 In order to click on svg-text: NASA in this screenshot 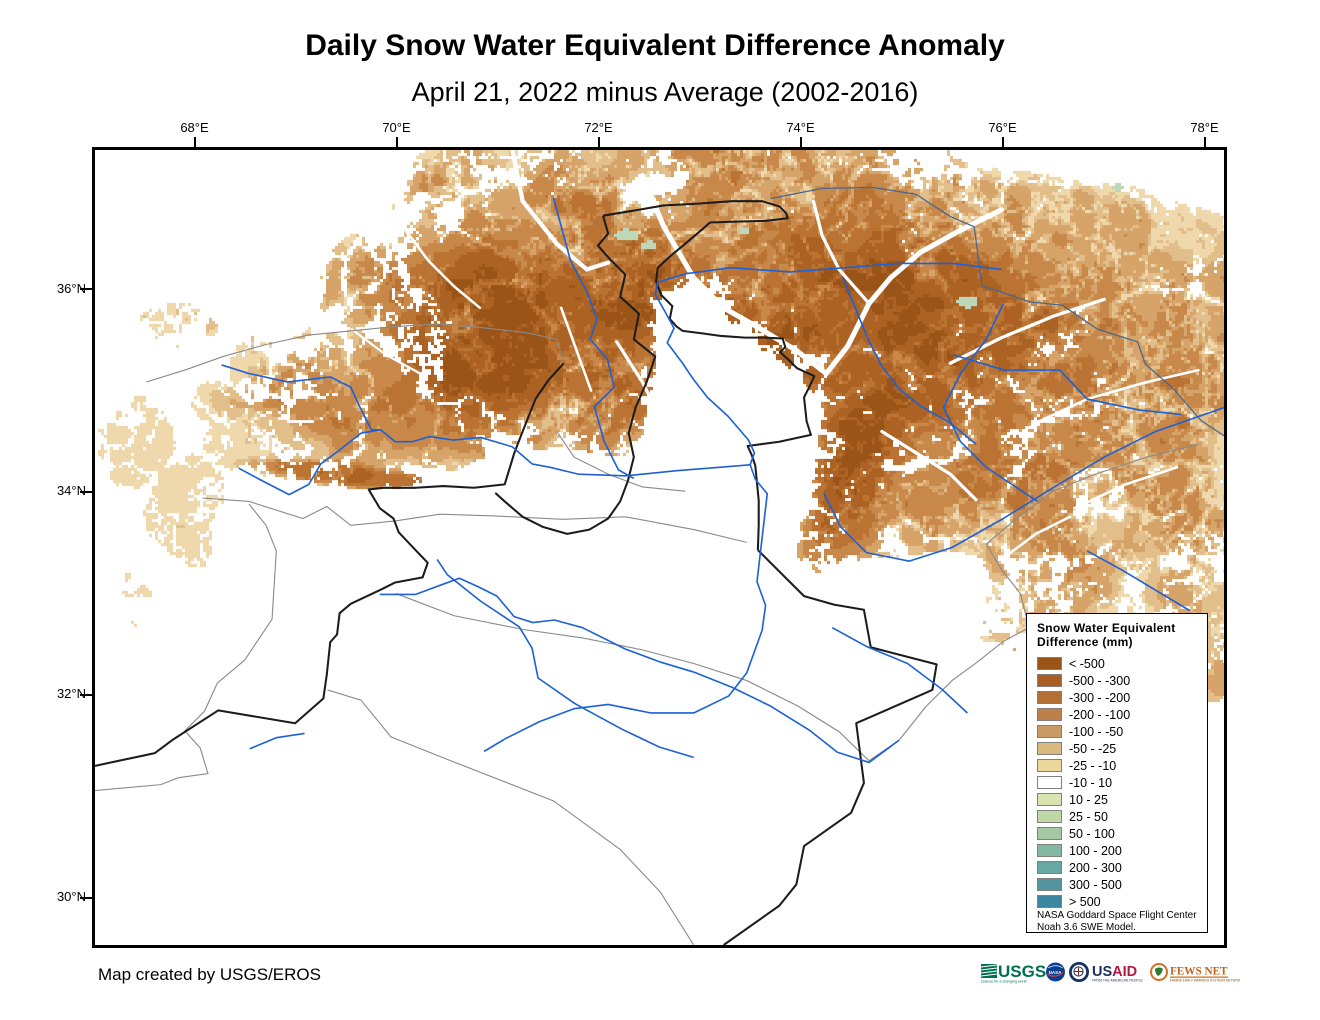, I will do `click(1056, 972)`.